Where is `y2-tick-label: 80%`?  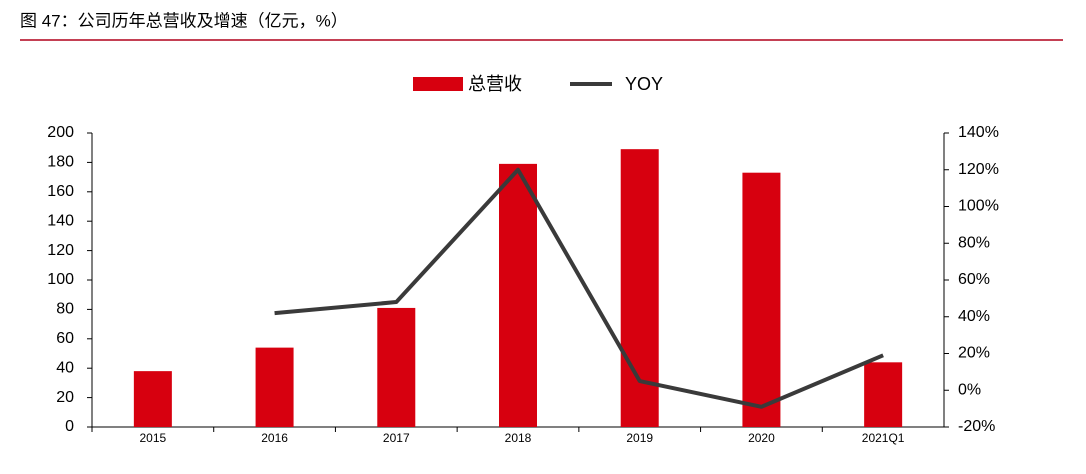
y2-tick-label: 80% is located at coordinates (974, 242).